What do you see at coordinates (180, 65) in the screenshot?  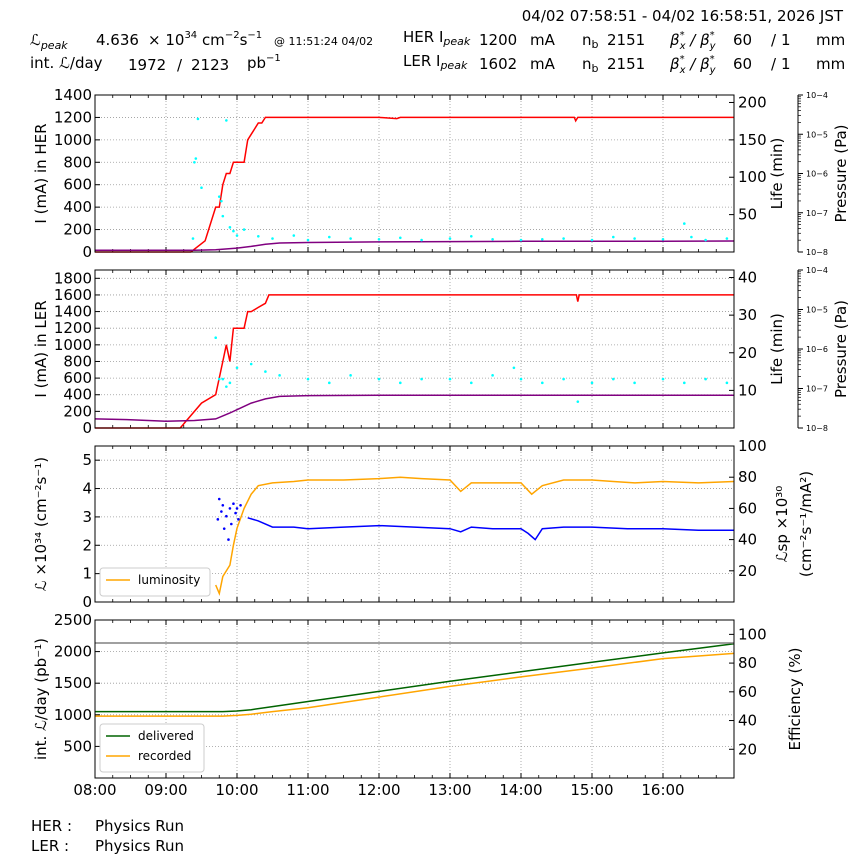 I see `int-lumi-sep: /` at bounding box center [180, 65].